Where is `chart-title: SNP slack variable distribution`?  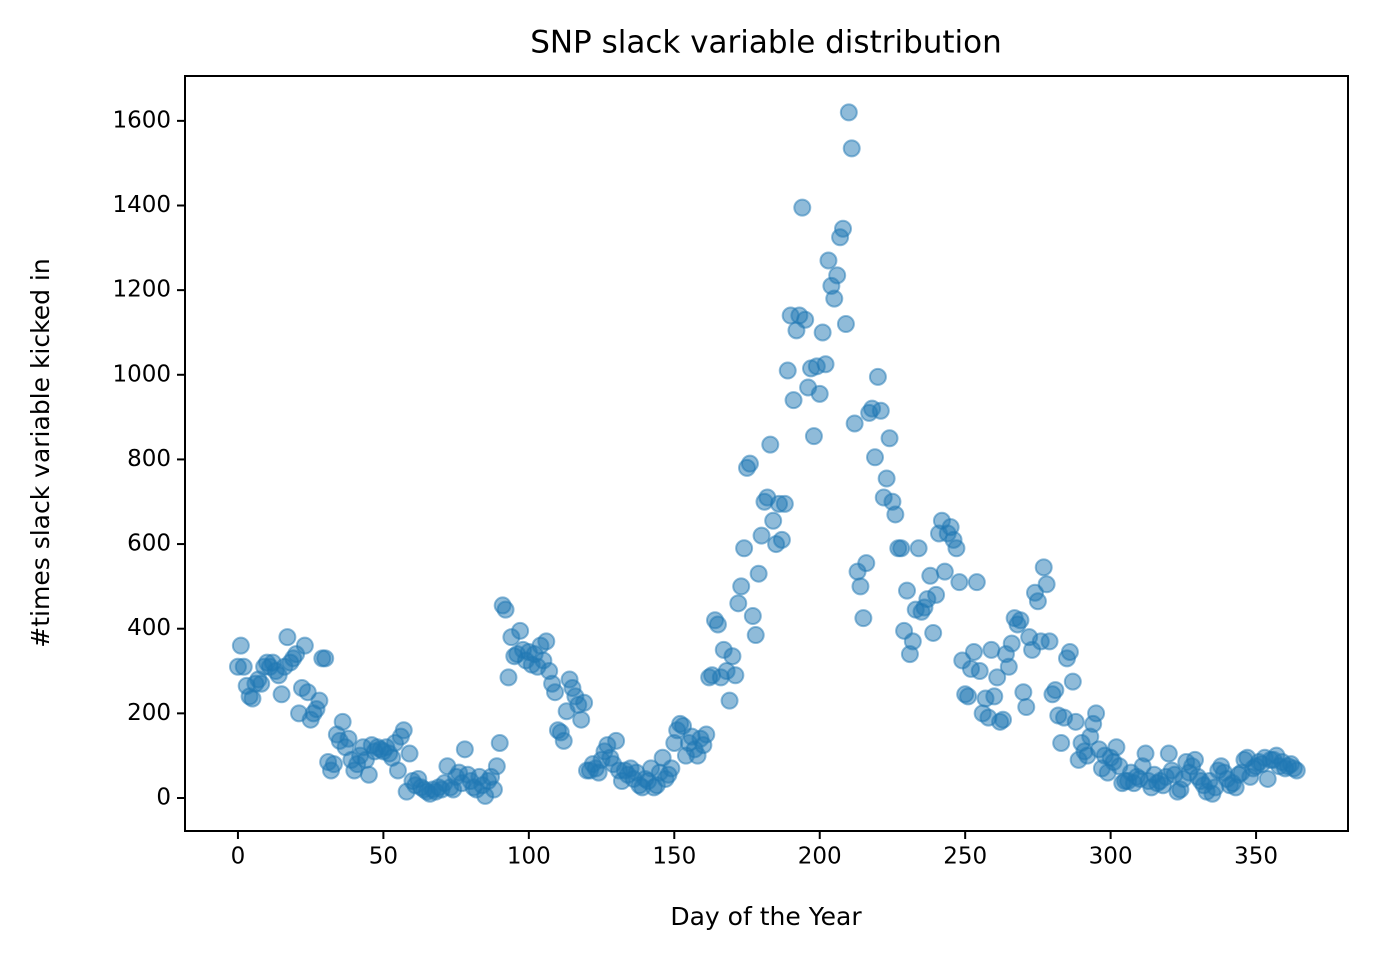
chart-title: SNP slack variable distribution is located at coordinates (766, 43).